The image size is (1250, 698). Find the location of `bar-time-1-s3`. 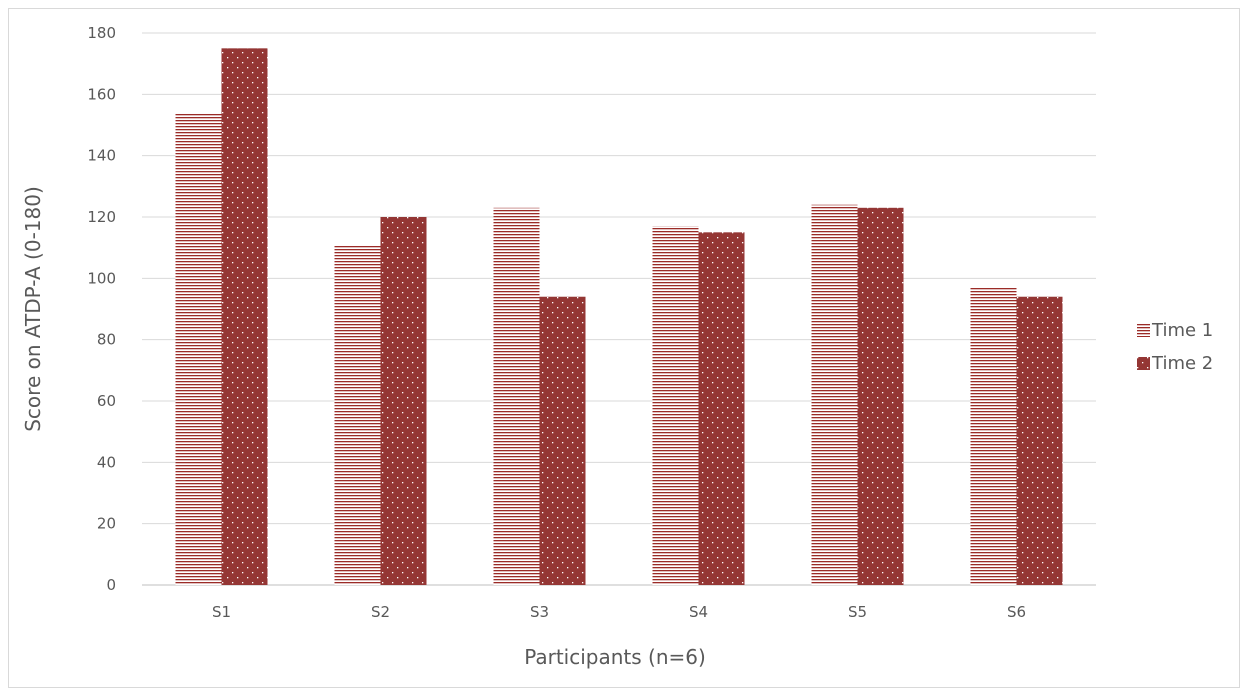

bar-time-1-s3 is located at coordinates (516, 396).